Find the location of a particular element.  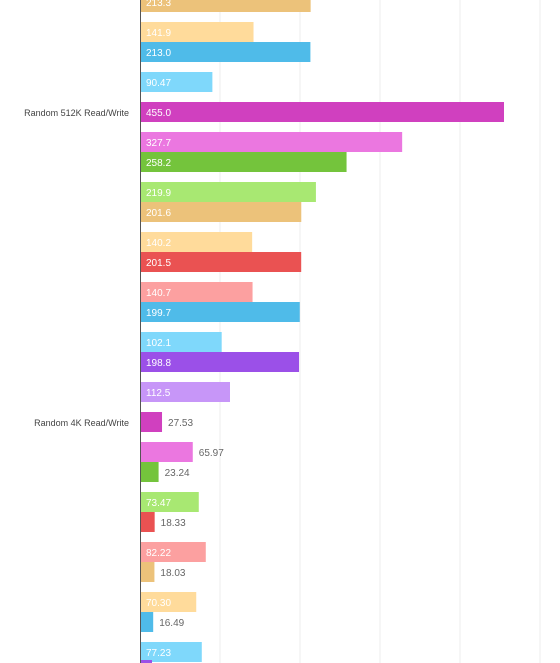

write-bar-label: 140.7 is located at coordinates (158, 293).